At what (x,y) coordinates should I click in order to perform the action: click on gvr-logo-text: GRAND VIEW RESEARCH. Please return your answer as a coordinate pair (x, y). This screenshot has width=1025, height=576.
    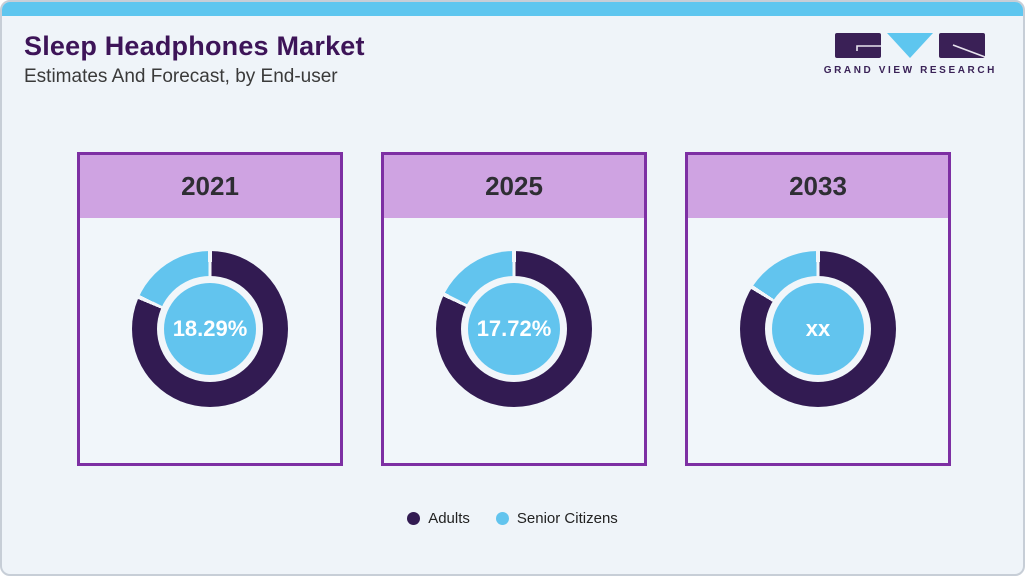
    Looking at the image, I should click on (910, 70).